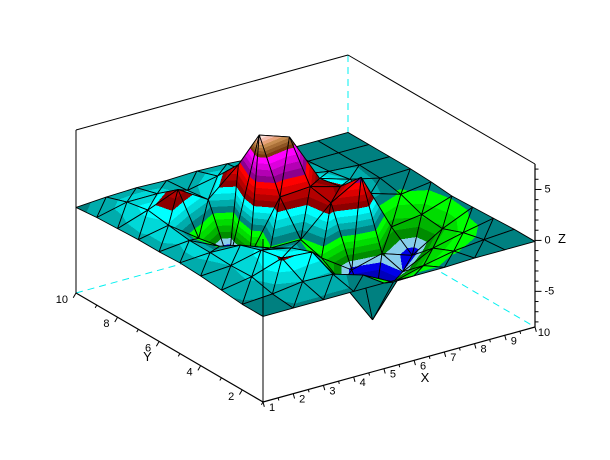 Image resolution: width=610 pixels, height=460 pixels. What do you see at coordinates (547, 240) in the screenshot?
I see `z-tick-label: 0` at bounding box center [547, 240].